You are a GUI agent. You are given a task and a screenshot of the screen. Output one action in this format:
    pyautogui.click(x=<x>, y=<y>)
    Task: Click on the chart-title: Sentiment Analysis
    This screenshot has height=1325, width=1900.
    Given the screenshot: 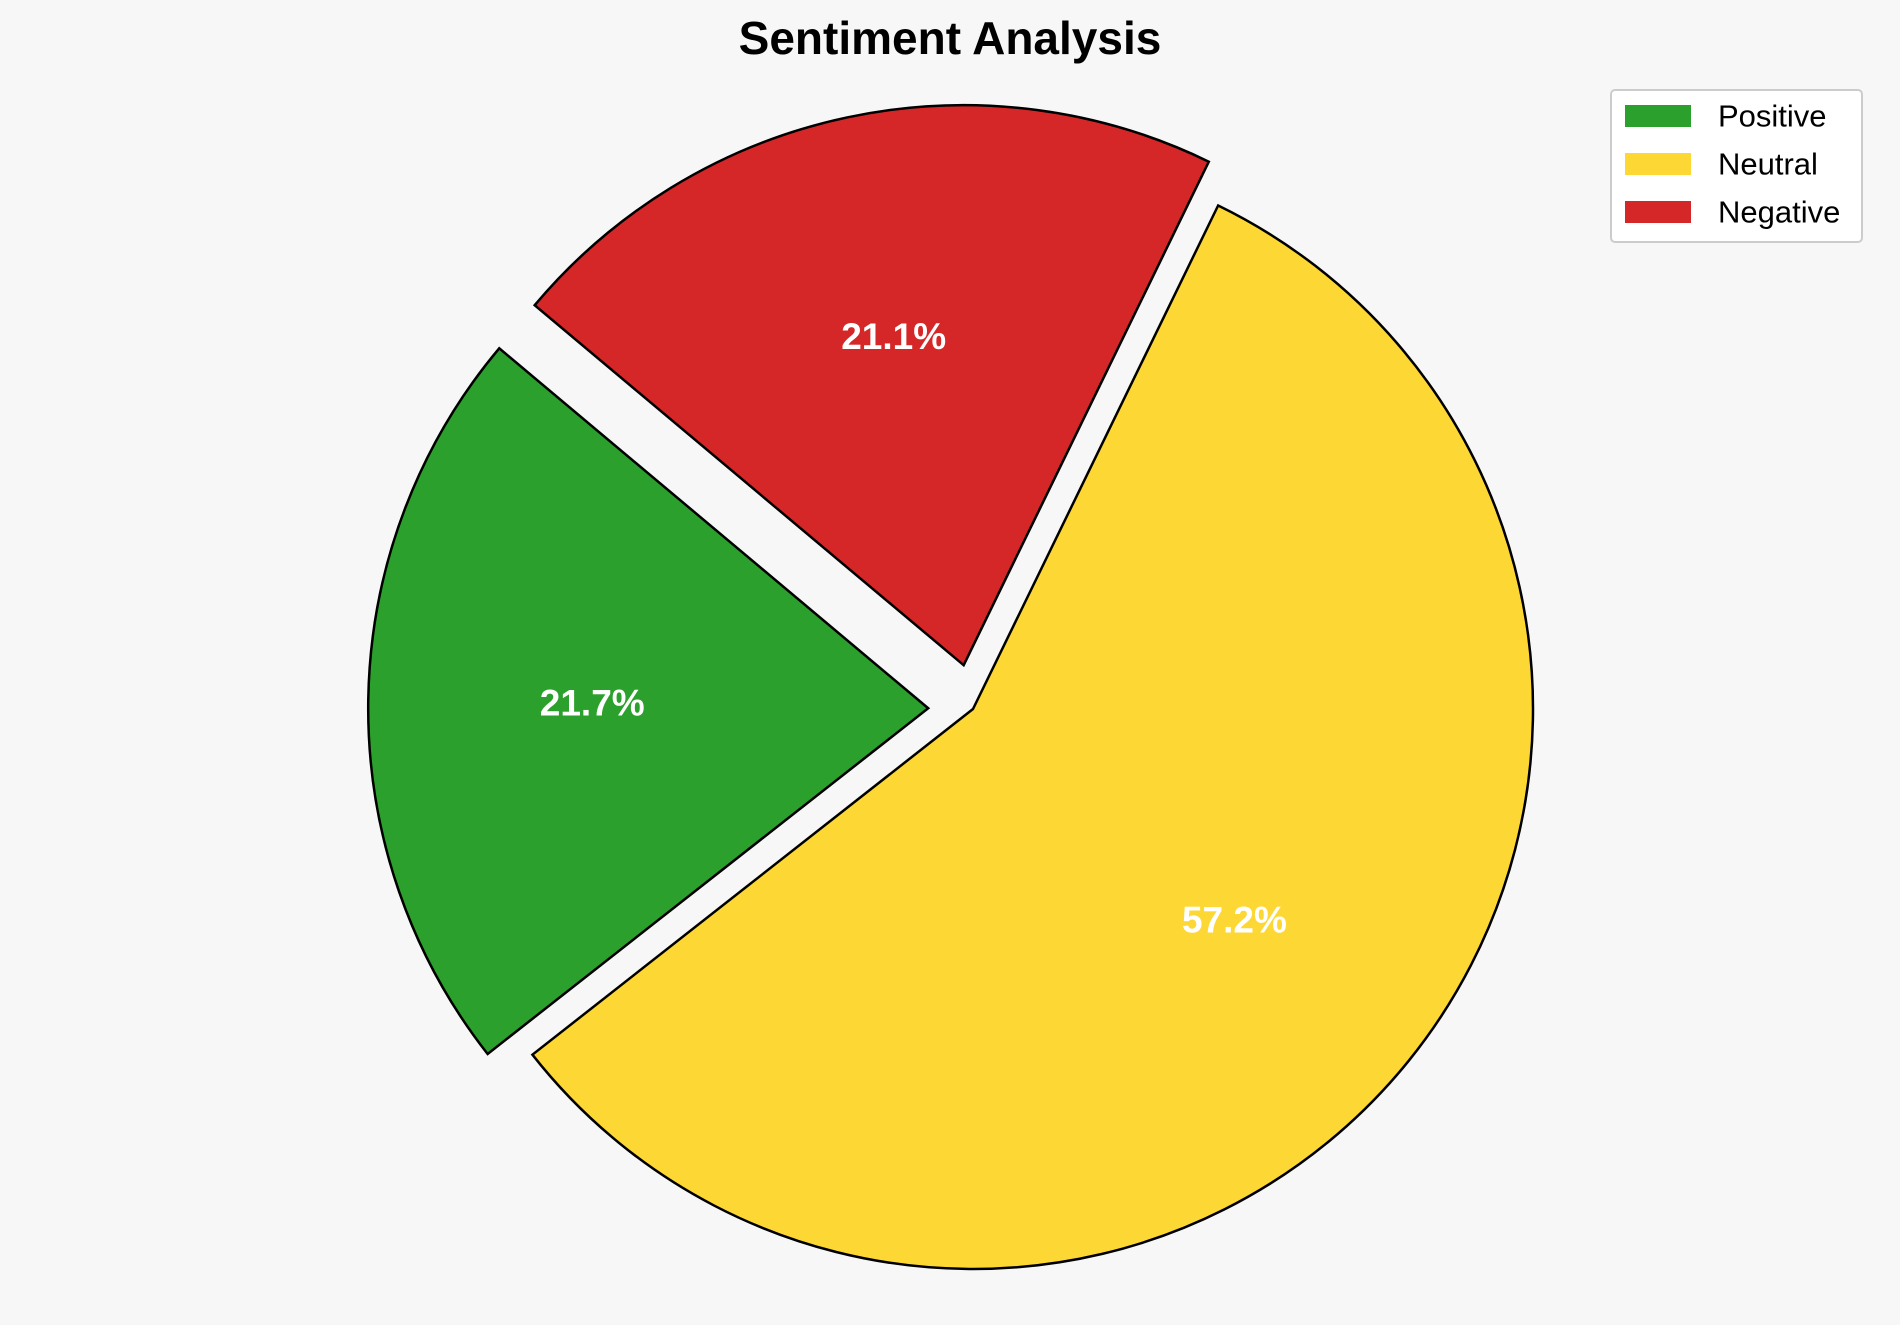 What is the action you would take?
    pyautogui.click(x=950, y=38)
    